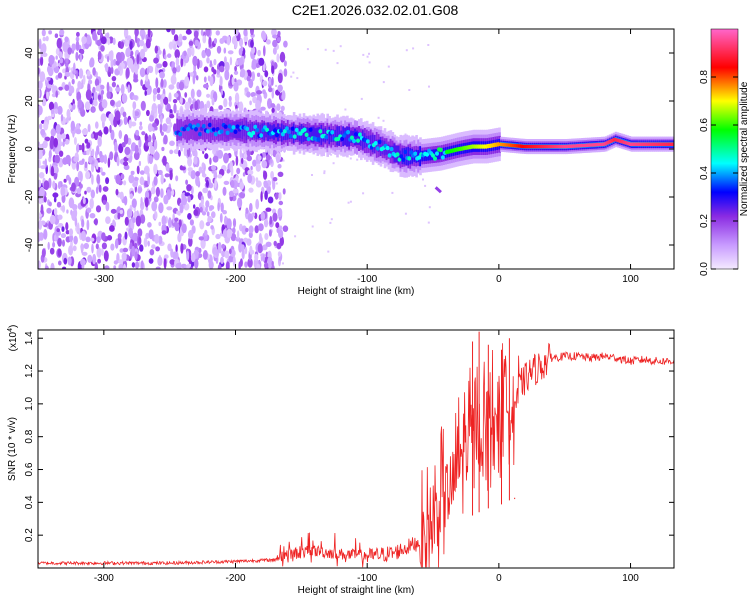 The image size is (750, 600). Describe the element at coordinates (704, 173) in the screenshot. I see `colorbar-tick-label: 0.4` at that location.